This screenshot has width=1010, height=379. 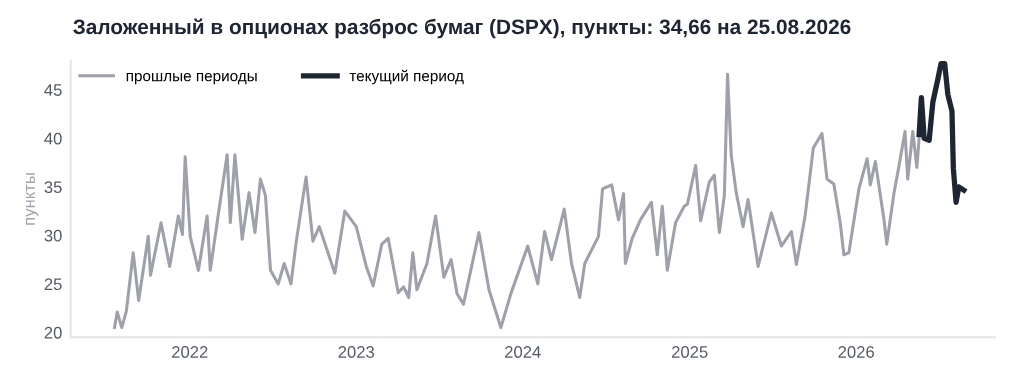 I want to click on x-tick-label: 2026, so click(x=856, y=352).